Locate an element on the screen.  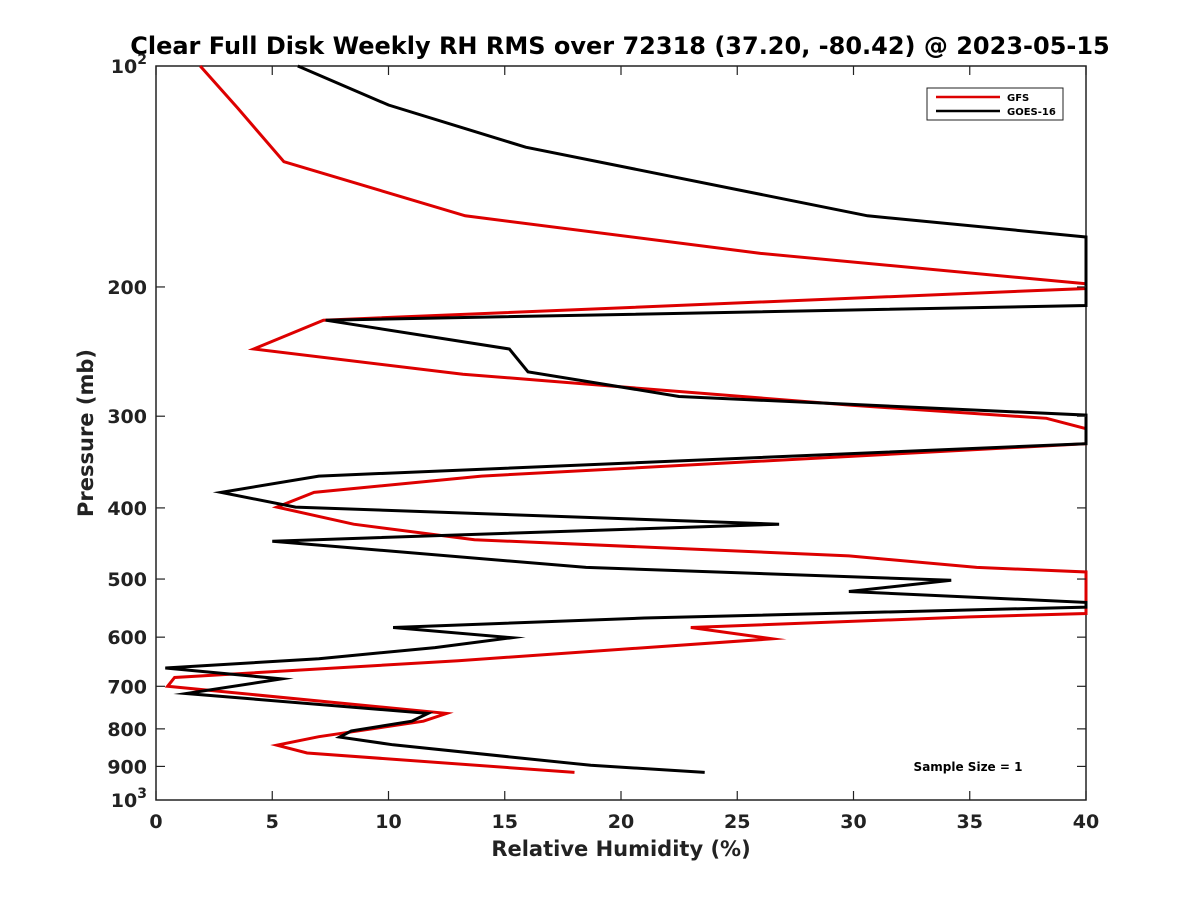
legend-label-gfs: GFS is located at coordinates (1018, 98).